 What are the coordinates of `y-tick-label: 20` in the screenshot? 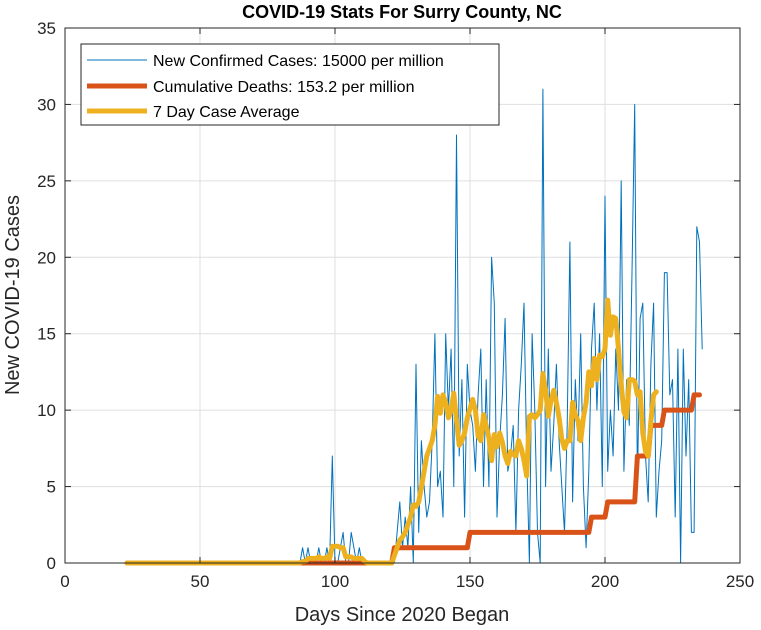 It's located at (46, 257).